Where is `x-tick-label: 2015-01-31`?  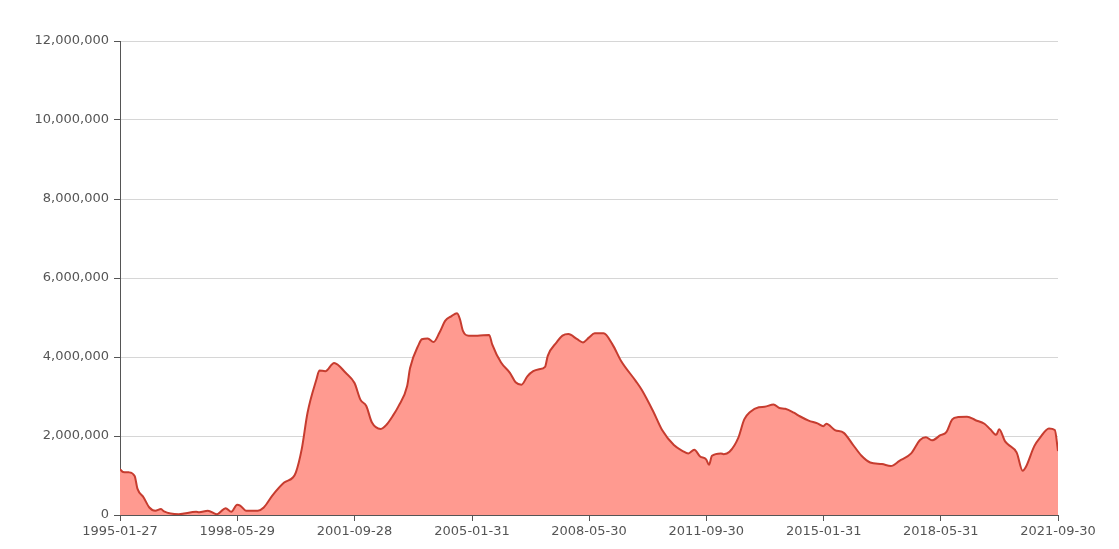
x-tick-label: 2015-01-31 is located at coordinates (823, 531).